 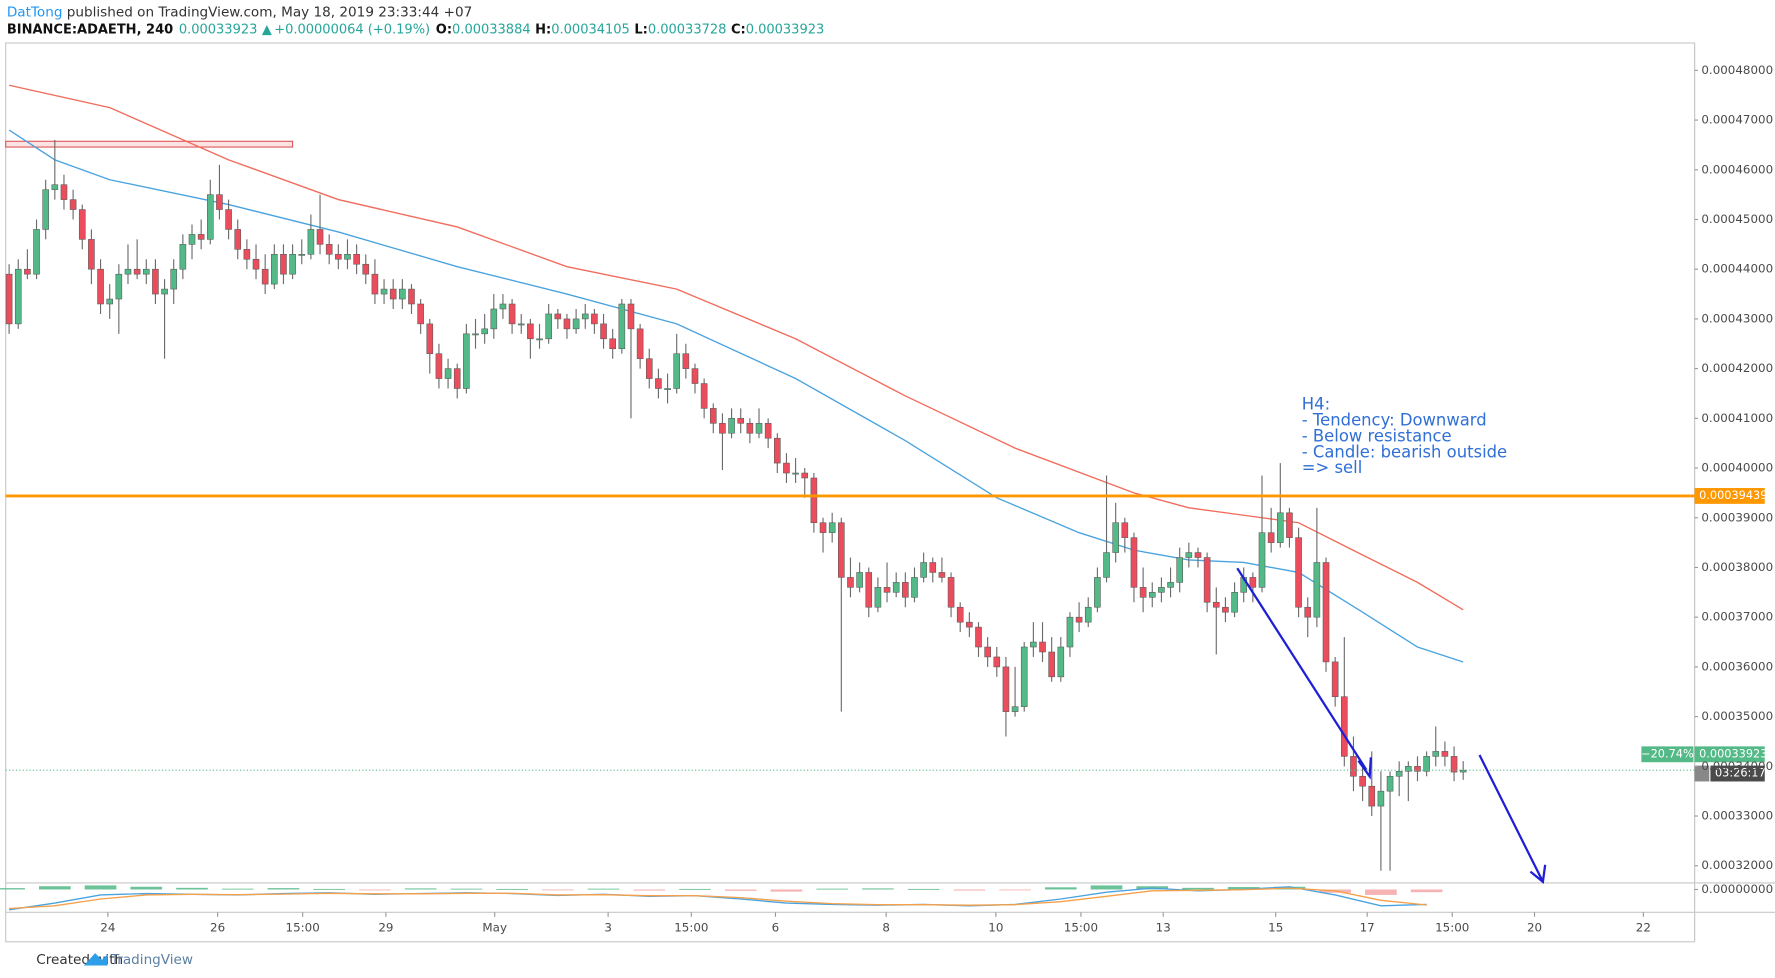 I want to click on arrow: ▲, so click(x=267, y=29).